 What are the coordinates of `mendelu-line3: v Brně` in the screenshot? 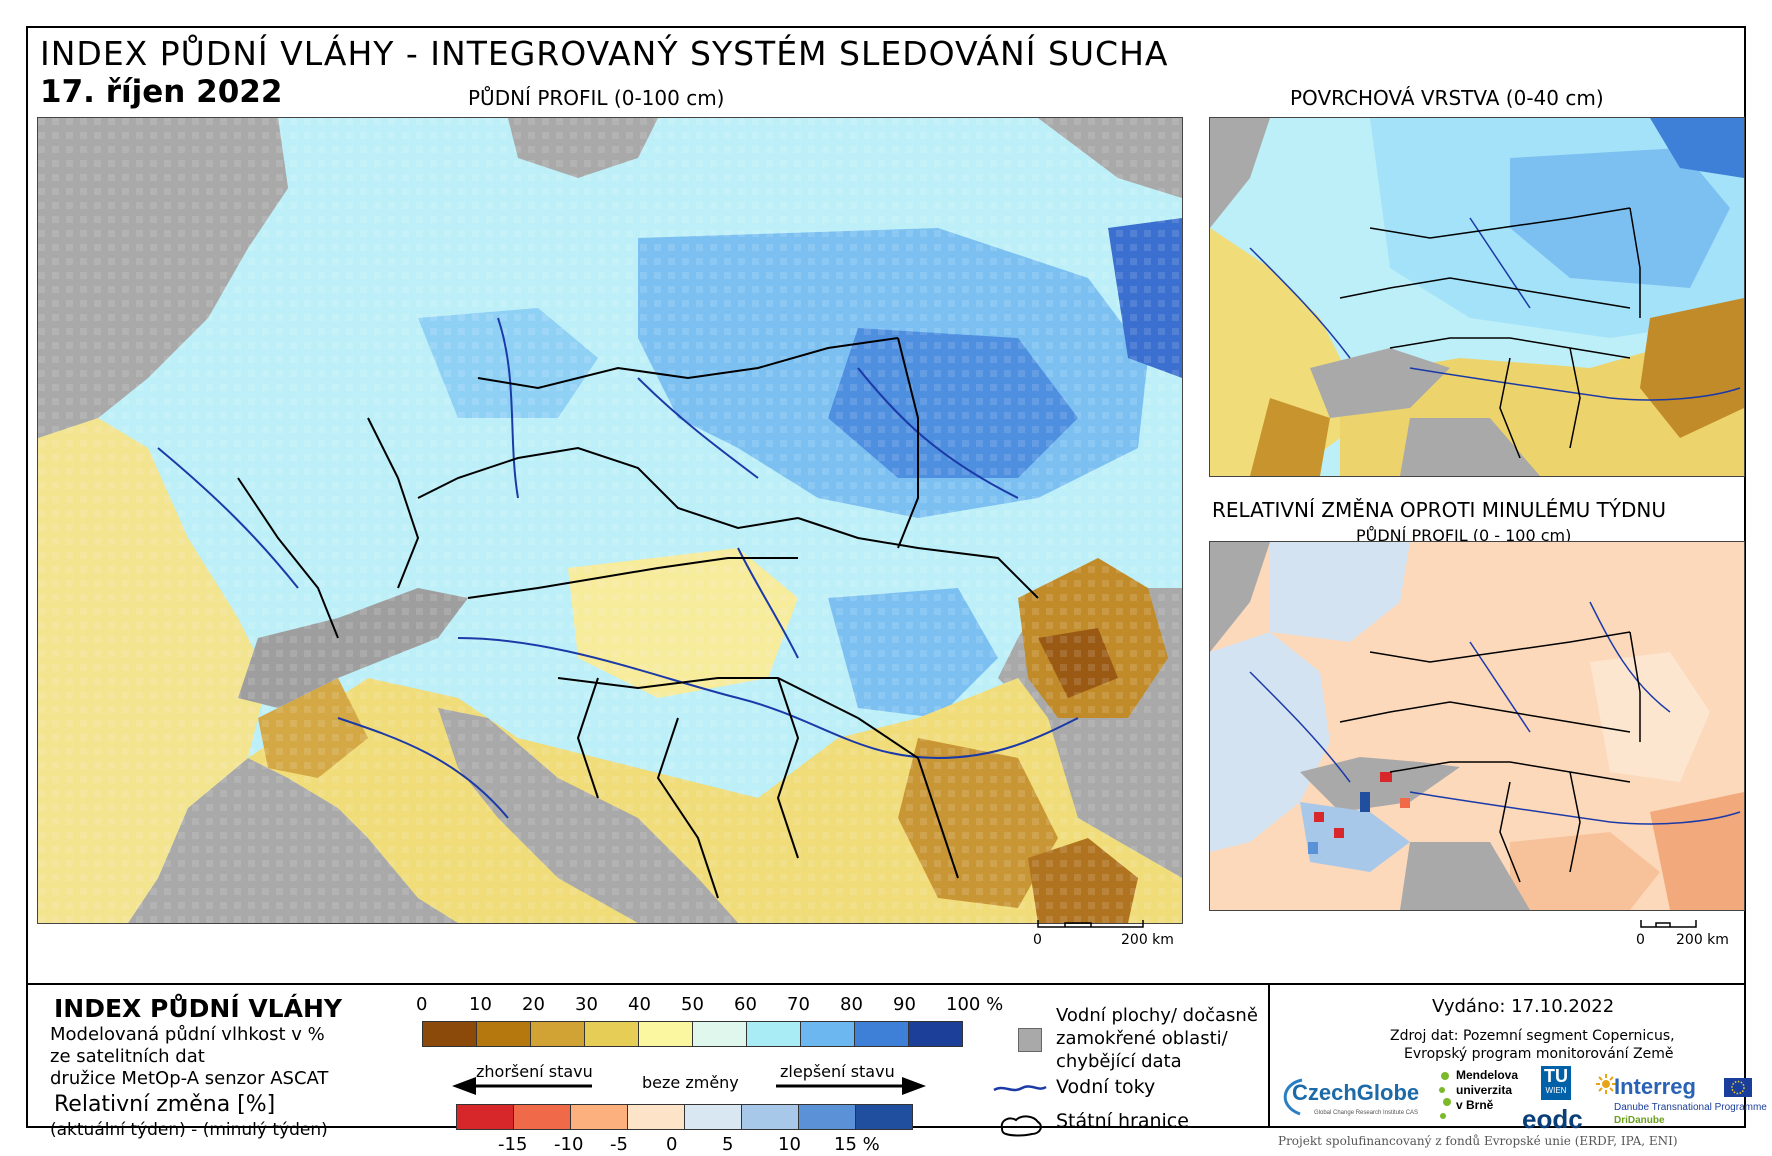 It's located at (1475, 1105).